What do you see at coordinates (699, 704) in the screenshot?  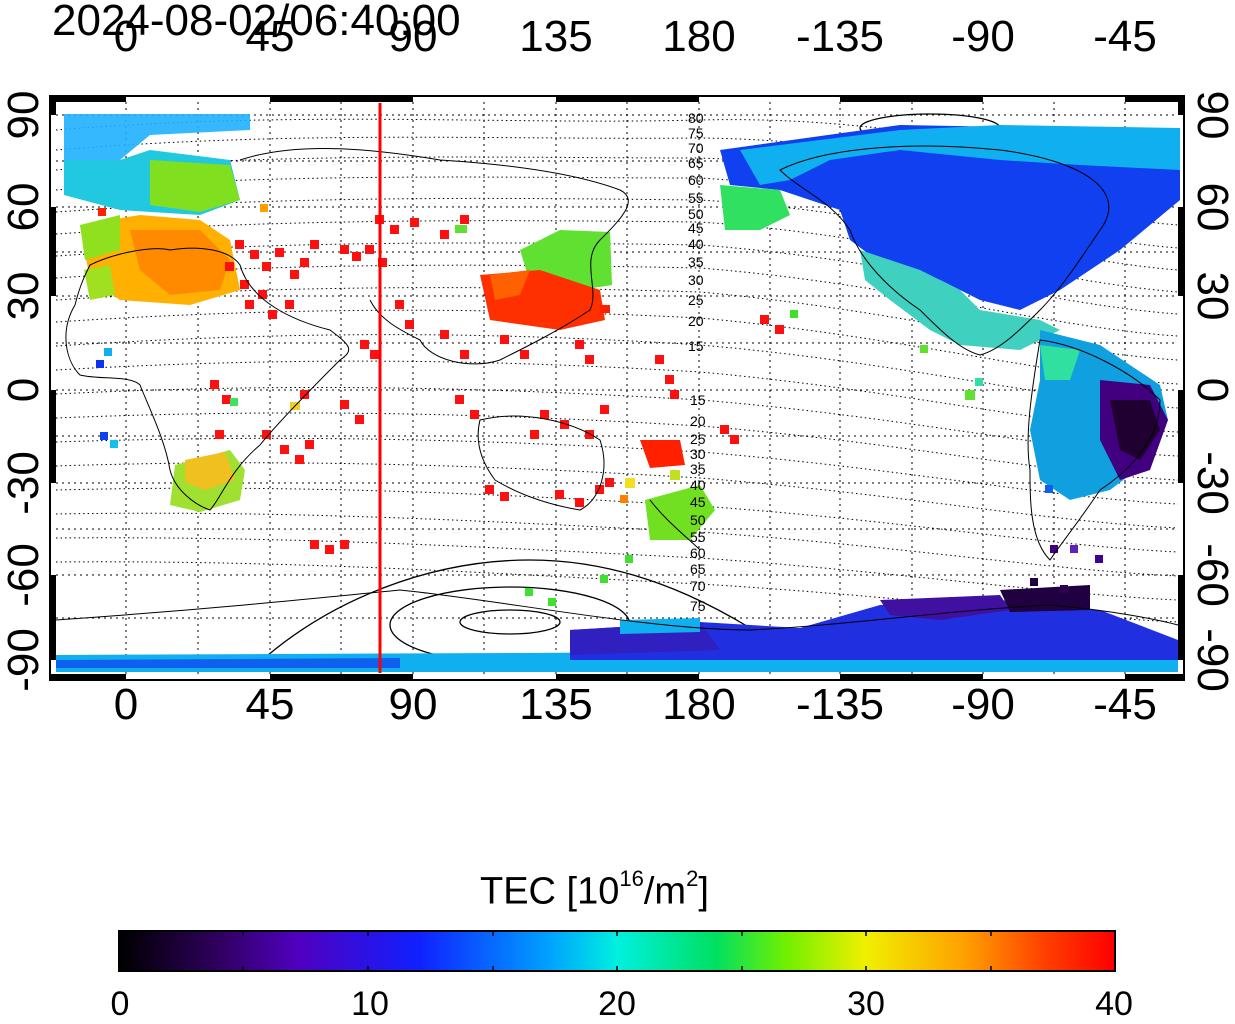 I see `bottom-tick: 180` at bounding box center [699, 704].